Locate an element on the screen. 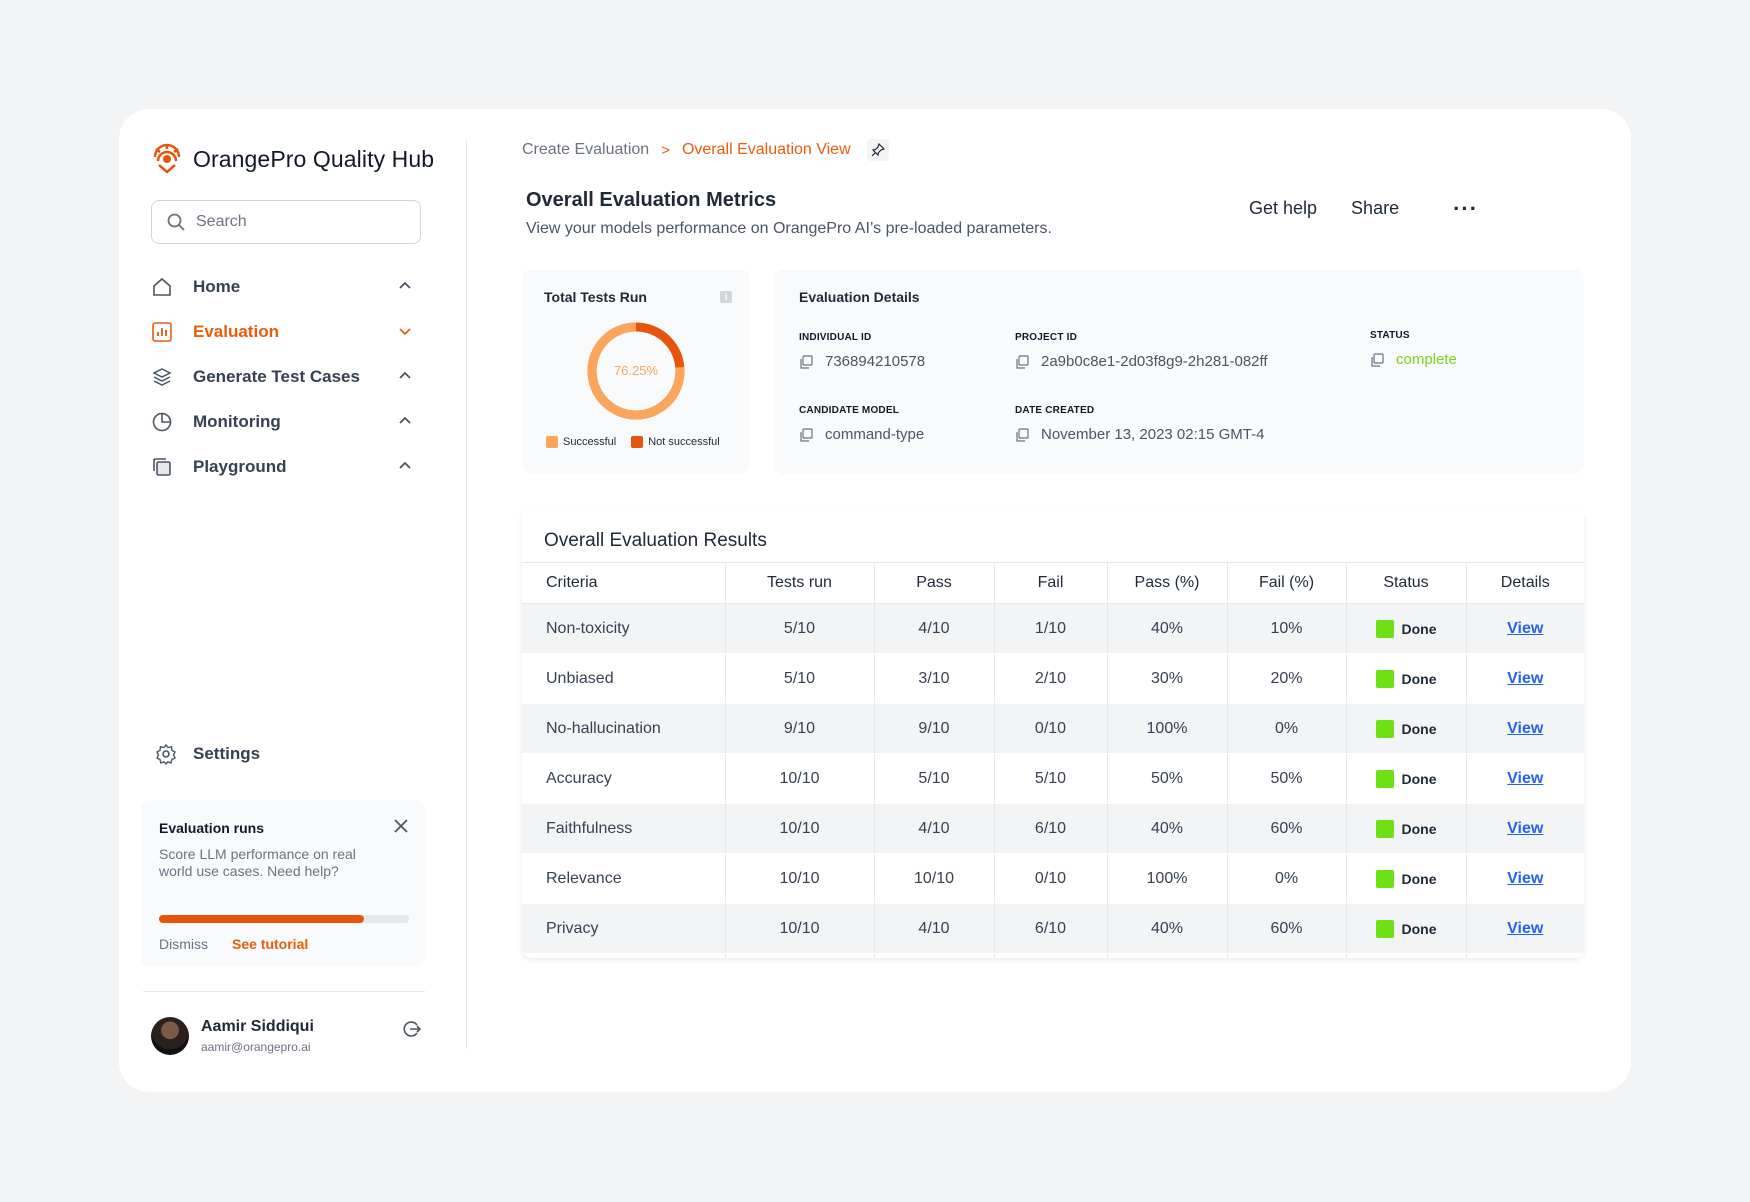 The width and height of the screenshot is (1750, 1202). column-header: Status is located at coordinates (1406, 583).